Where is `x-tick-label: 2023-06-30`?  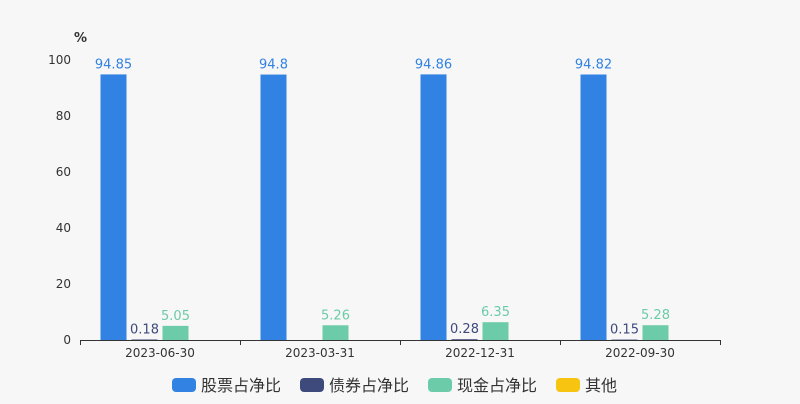
x-tick-label: 2023-06-30 is located at coordinates (160, 353).